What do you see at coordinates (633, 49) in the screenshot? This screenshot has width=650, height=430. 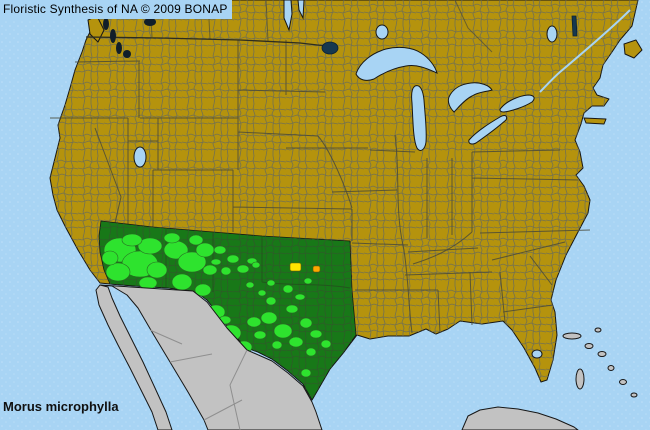 I see `nova-scotia` at bounding box center [633, 49].